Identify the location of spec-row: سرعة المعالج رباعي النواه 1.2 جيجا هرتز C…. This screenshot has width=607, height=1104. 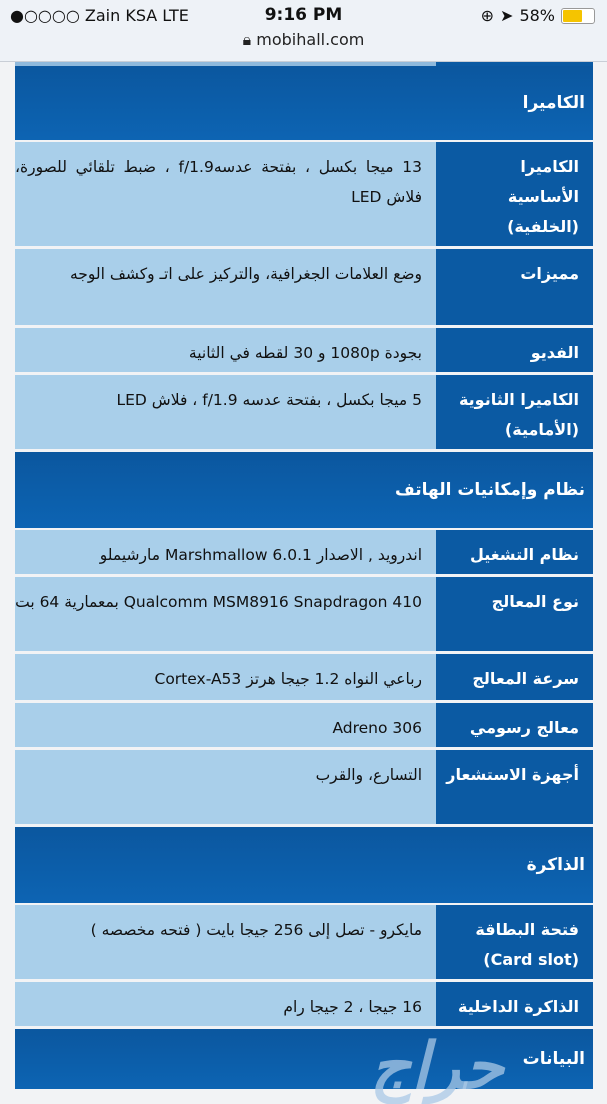
(304, 677).